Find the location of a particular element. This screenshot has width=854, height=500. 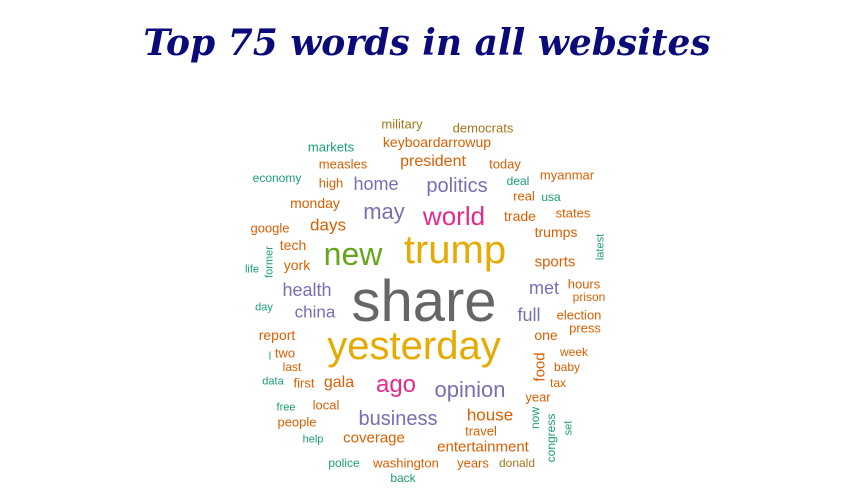

word-week: week is located at coordinates (574, 352).